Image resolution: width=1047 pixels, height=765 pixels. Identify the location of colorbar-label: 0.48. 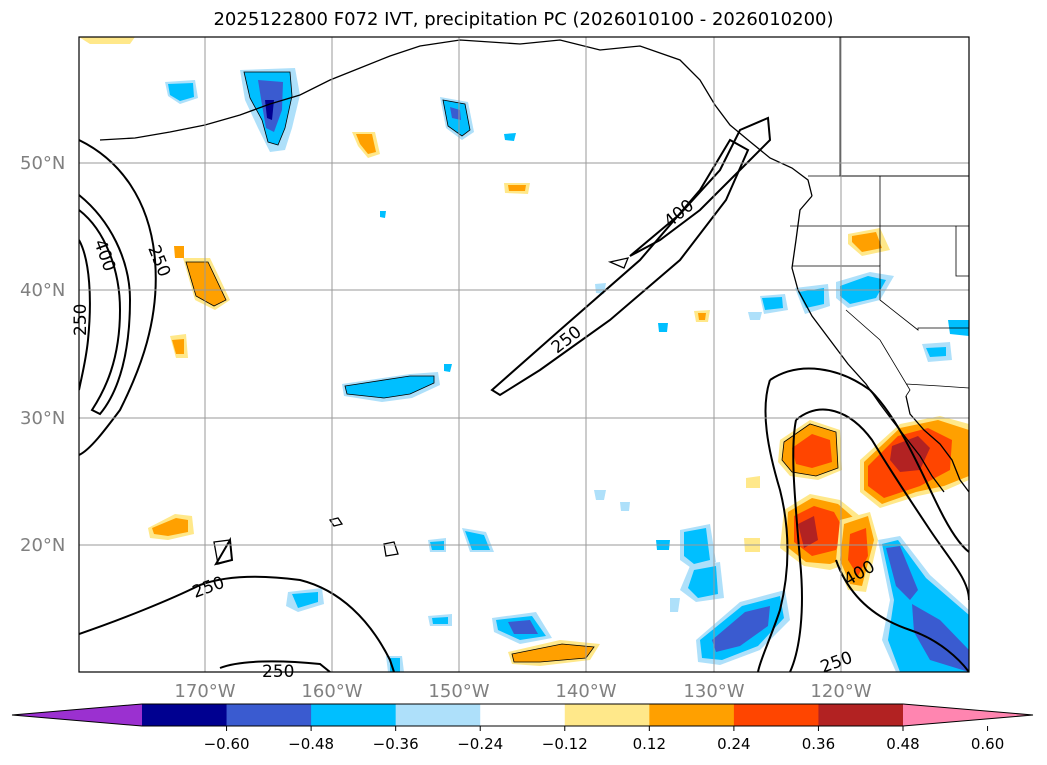
(902, 744).